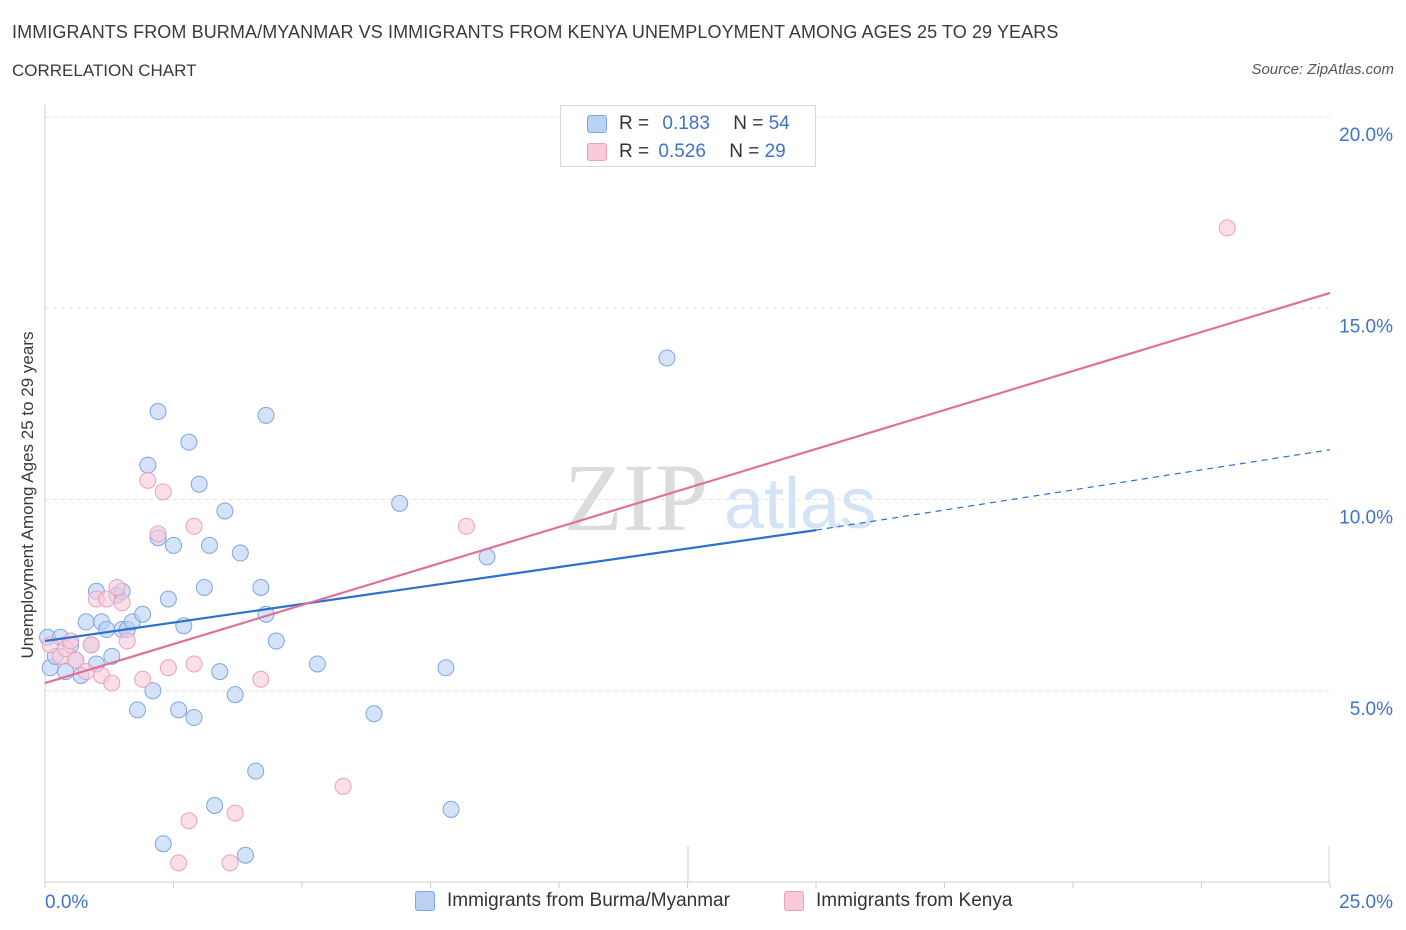  I want to click on correlation-legend: R = 0.183 N = 54 R = 0.526 N = 29, so click(688, 136).